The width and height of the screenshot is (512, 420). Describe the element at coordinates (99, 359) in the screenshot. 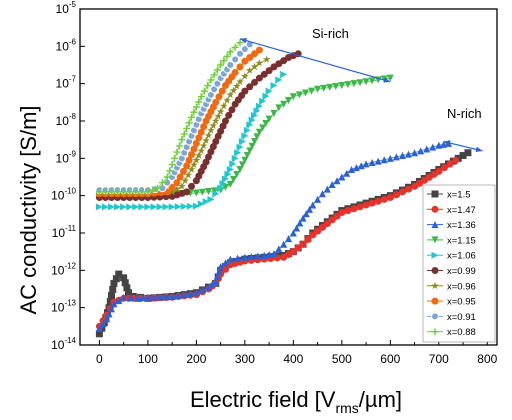

I see `x-tick-label: 0` at that location.